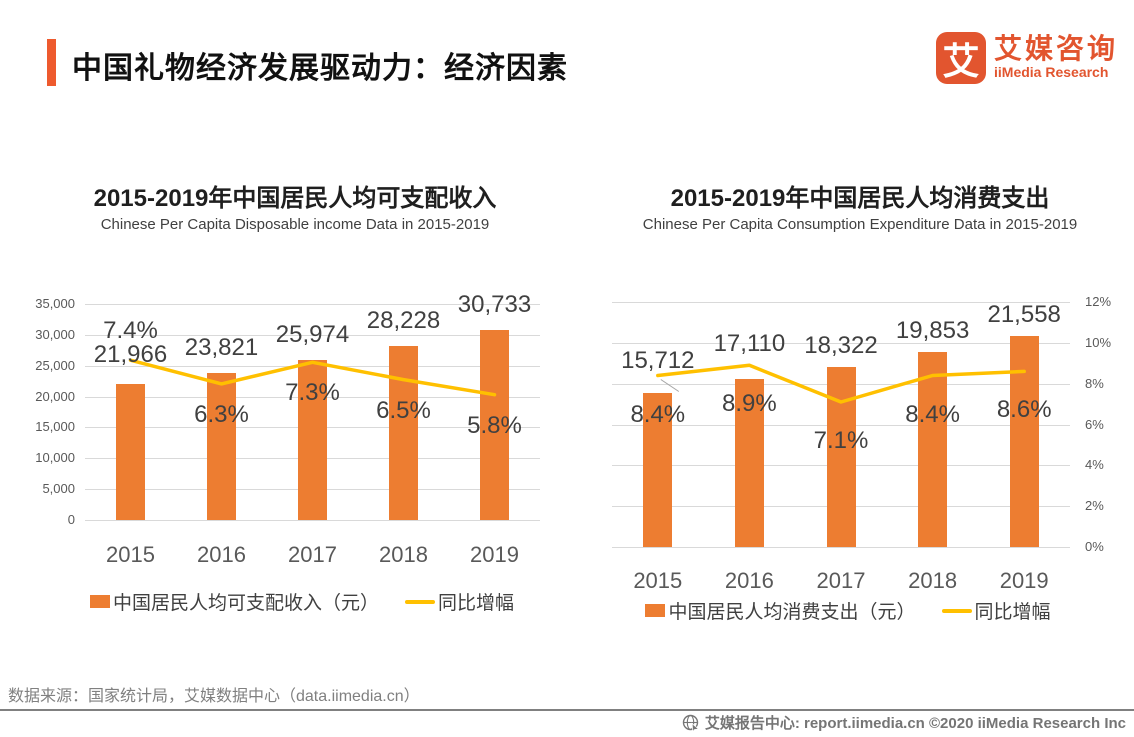 The width and height of the screenshot is (1134, 737). I want to click on logo-mark-icon: 艾, so click(961, 58).